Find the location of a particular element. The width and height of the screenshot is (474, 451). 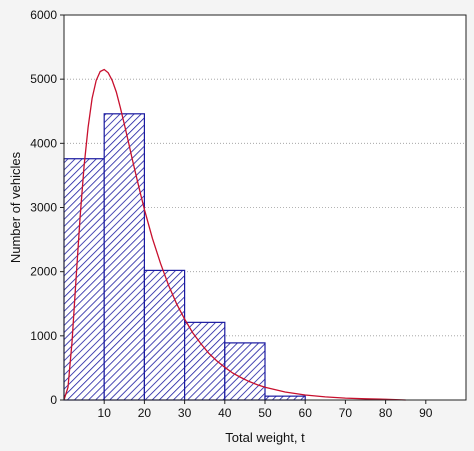

x-axis-ticks: 10 20 30 40 50 60 70 80 90 is located at coordinates (265, 410).